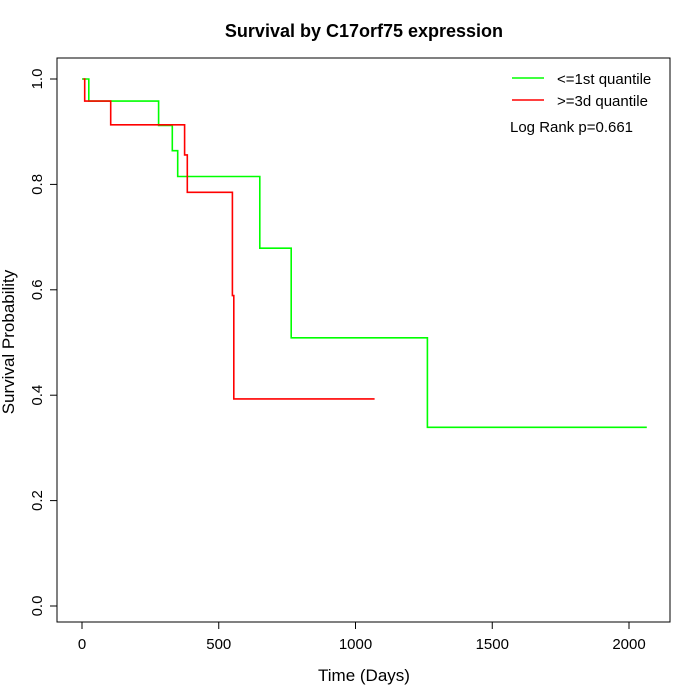  What do you see at coordinates (37, 184) in the screenshot?
I see `y-tick-label: 0.8` at bounding box center [37, 184].